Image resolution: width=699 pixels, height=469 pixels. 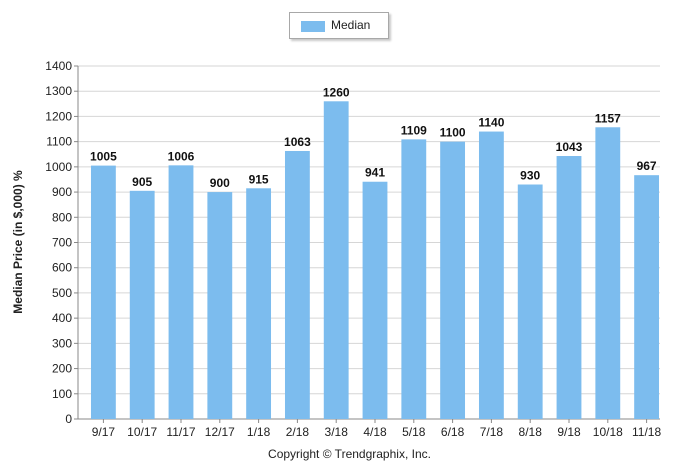 I want to click on bar-value-label: 930, so click(x=530, y=176).